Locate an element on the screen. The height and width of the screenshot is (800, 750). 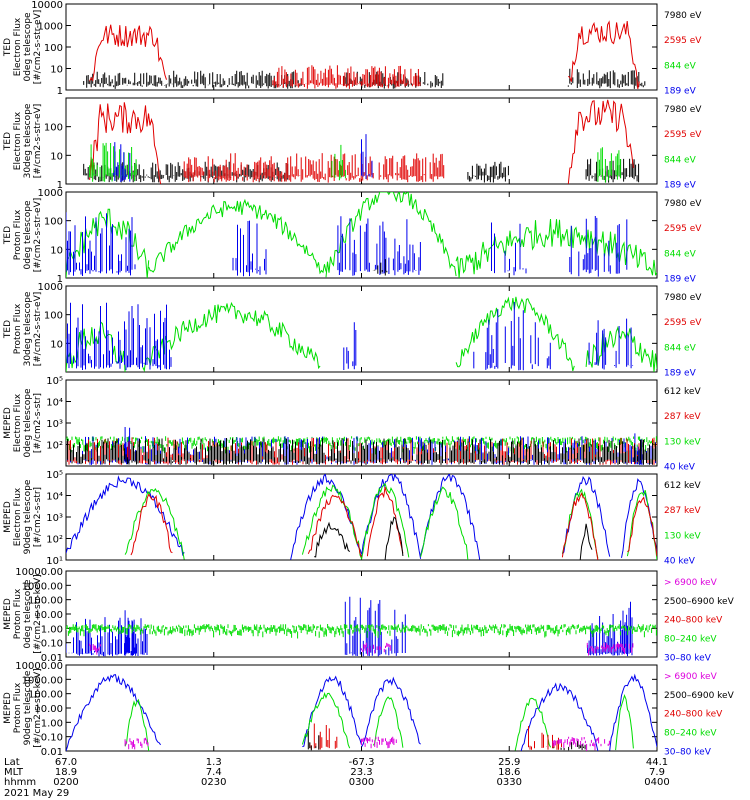
legend-entry: 844 eV is located at coordinates (680, 160).